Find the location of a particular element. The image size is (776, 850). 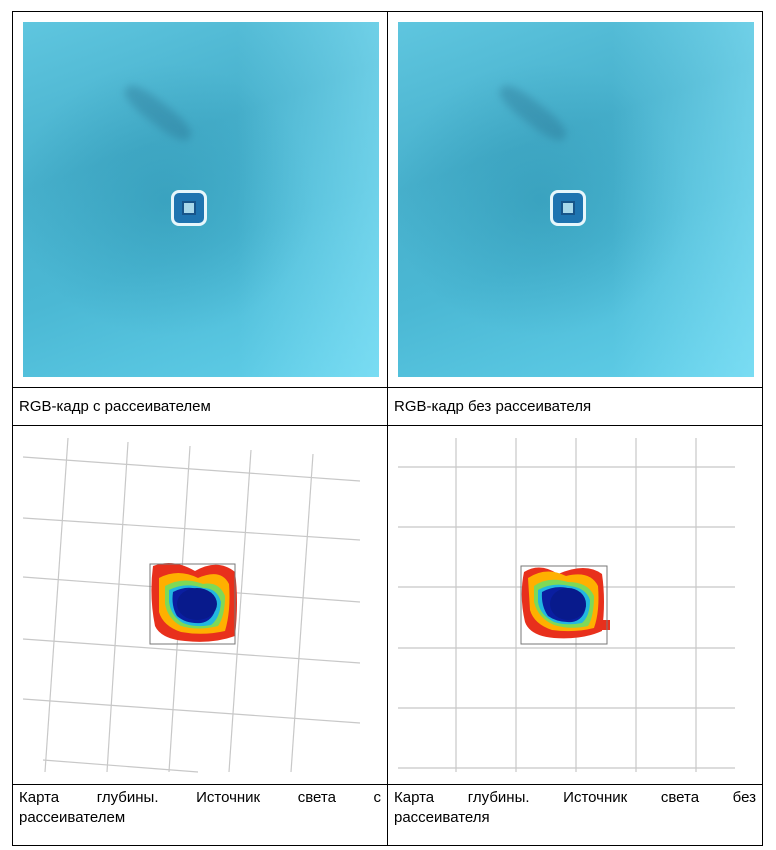

caption-rgb-without: RGB-кадр без рассеивателя is located at coordinates (575, 406).